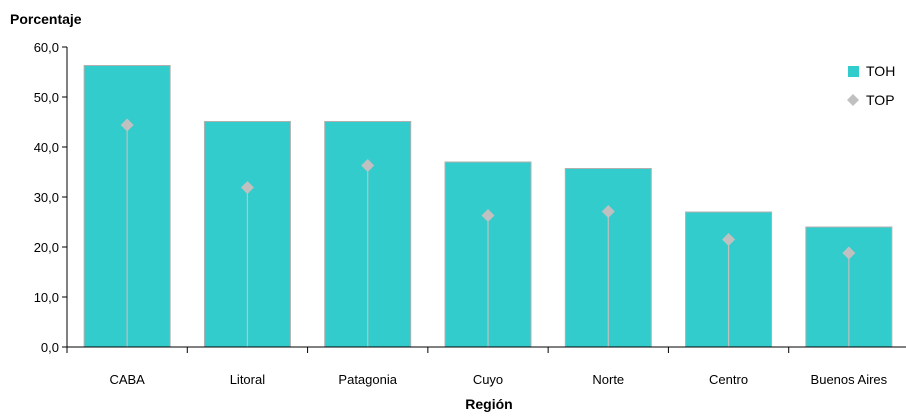 This screenshot has height=416, width=906. What do you see at coordinates (488, 379) in the screenshot?
I see `x-tick-label-cuyo: Cuyo` at bounding box center [488, 379].